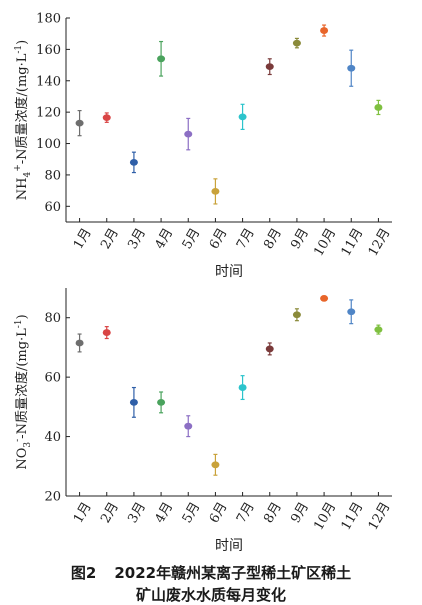 The image size is (422, 605). I want to click on y-tick-label: 100, so click(48, 144).